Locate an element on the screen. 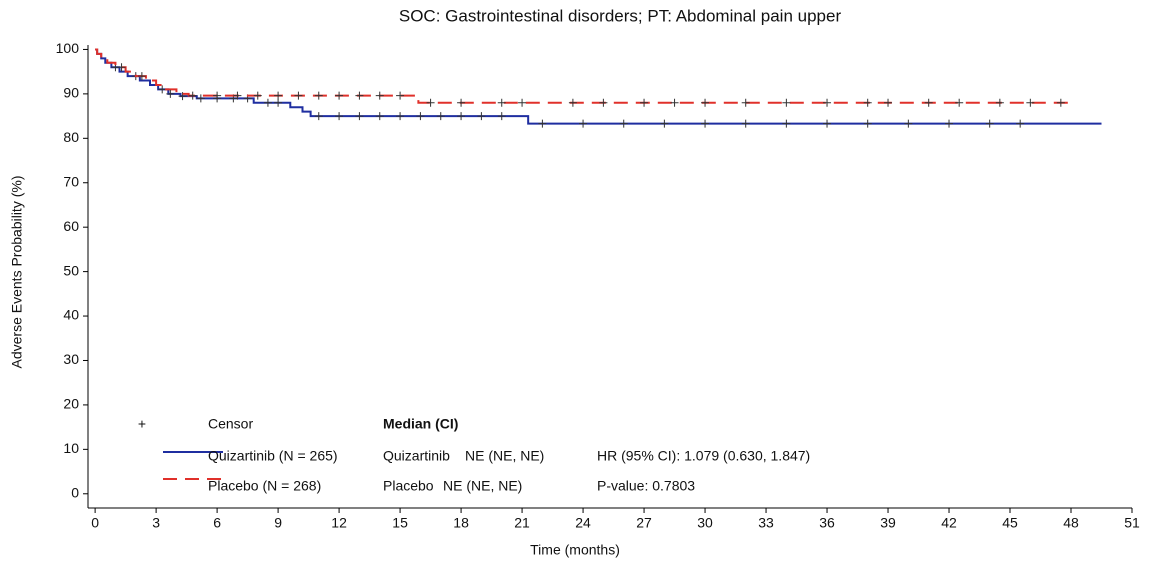 The image size is (1154, 565). x-tick-label: 6 is located at coordinates (217, 523).